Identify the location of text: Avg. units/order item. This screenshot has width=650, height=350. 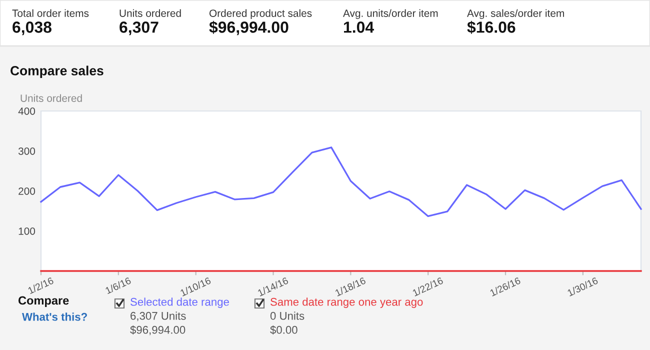
(390, 14).